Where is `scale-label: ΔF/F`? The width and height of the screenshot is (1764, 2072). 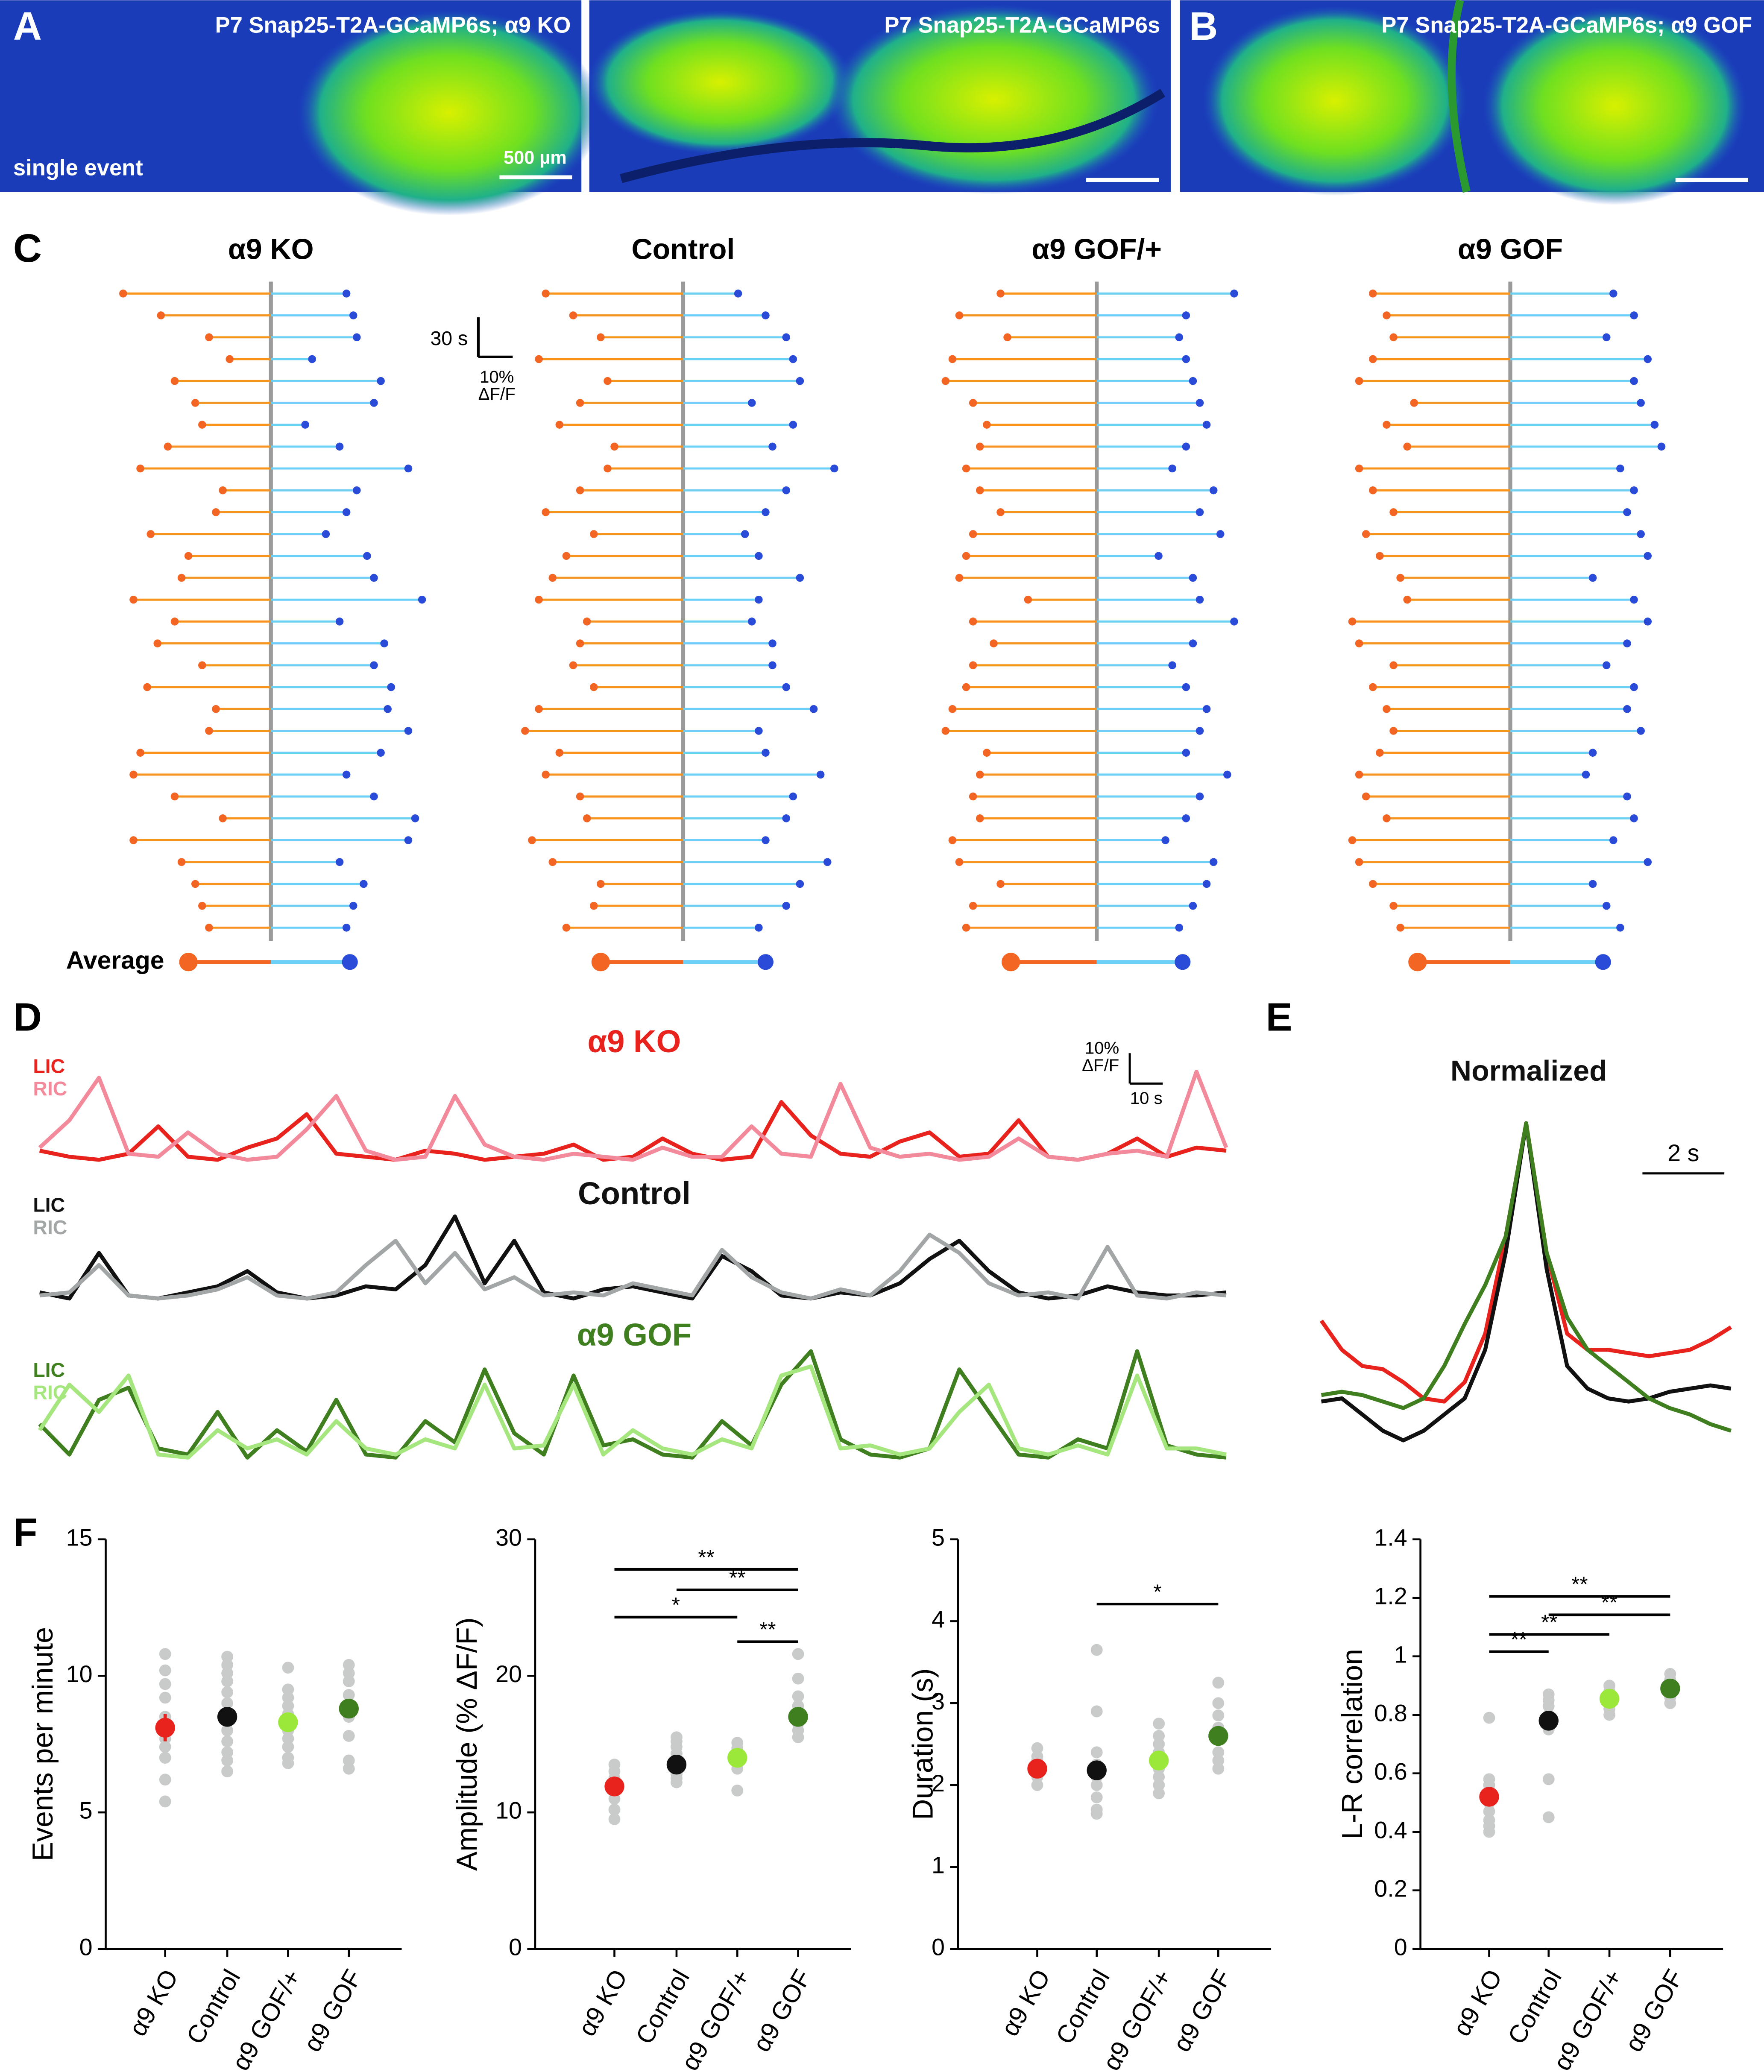 scale-label: ΔF/F is located at coordinates (1100, 1065).